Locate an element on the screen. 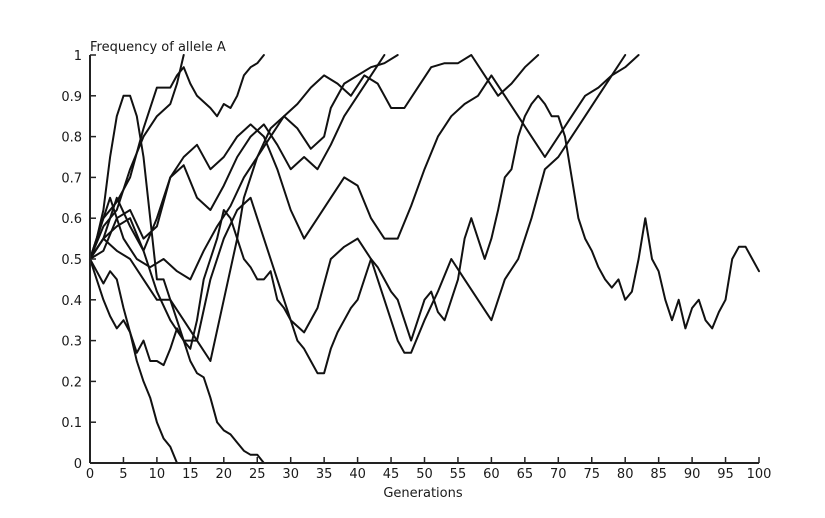 The image size is (825, 518). y-tick-label: 0.7 is located at coordinates (71, 178).